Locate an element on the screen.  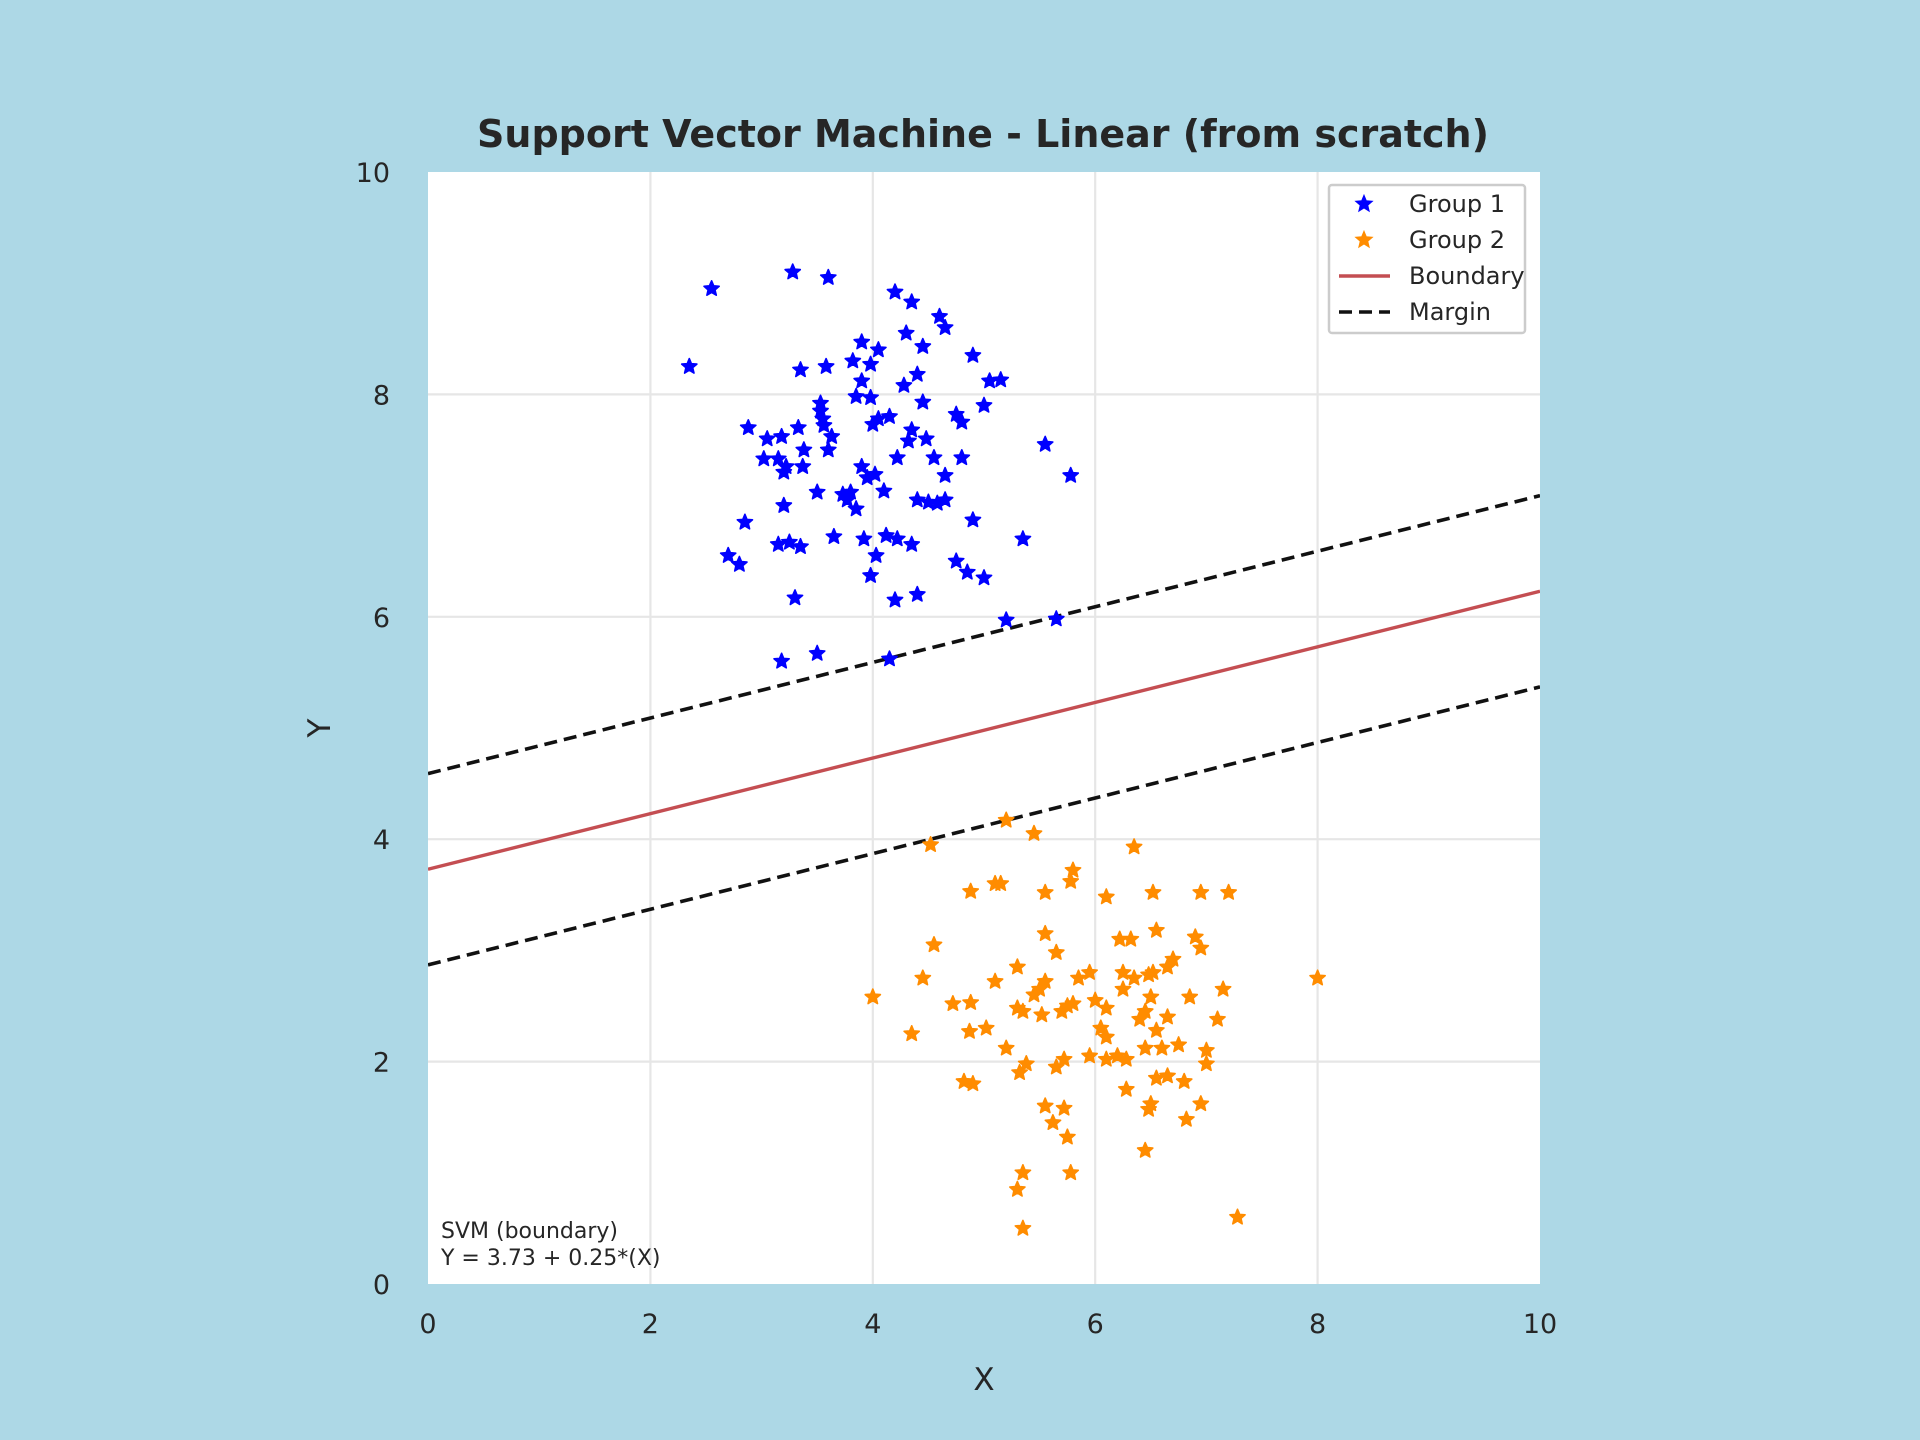
y-tick-labels: 0 2 4 6 8 10 is located at coordinates (373, 729).